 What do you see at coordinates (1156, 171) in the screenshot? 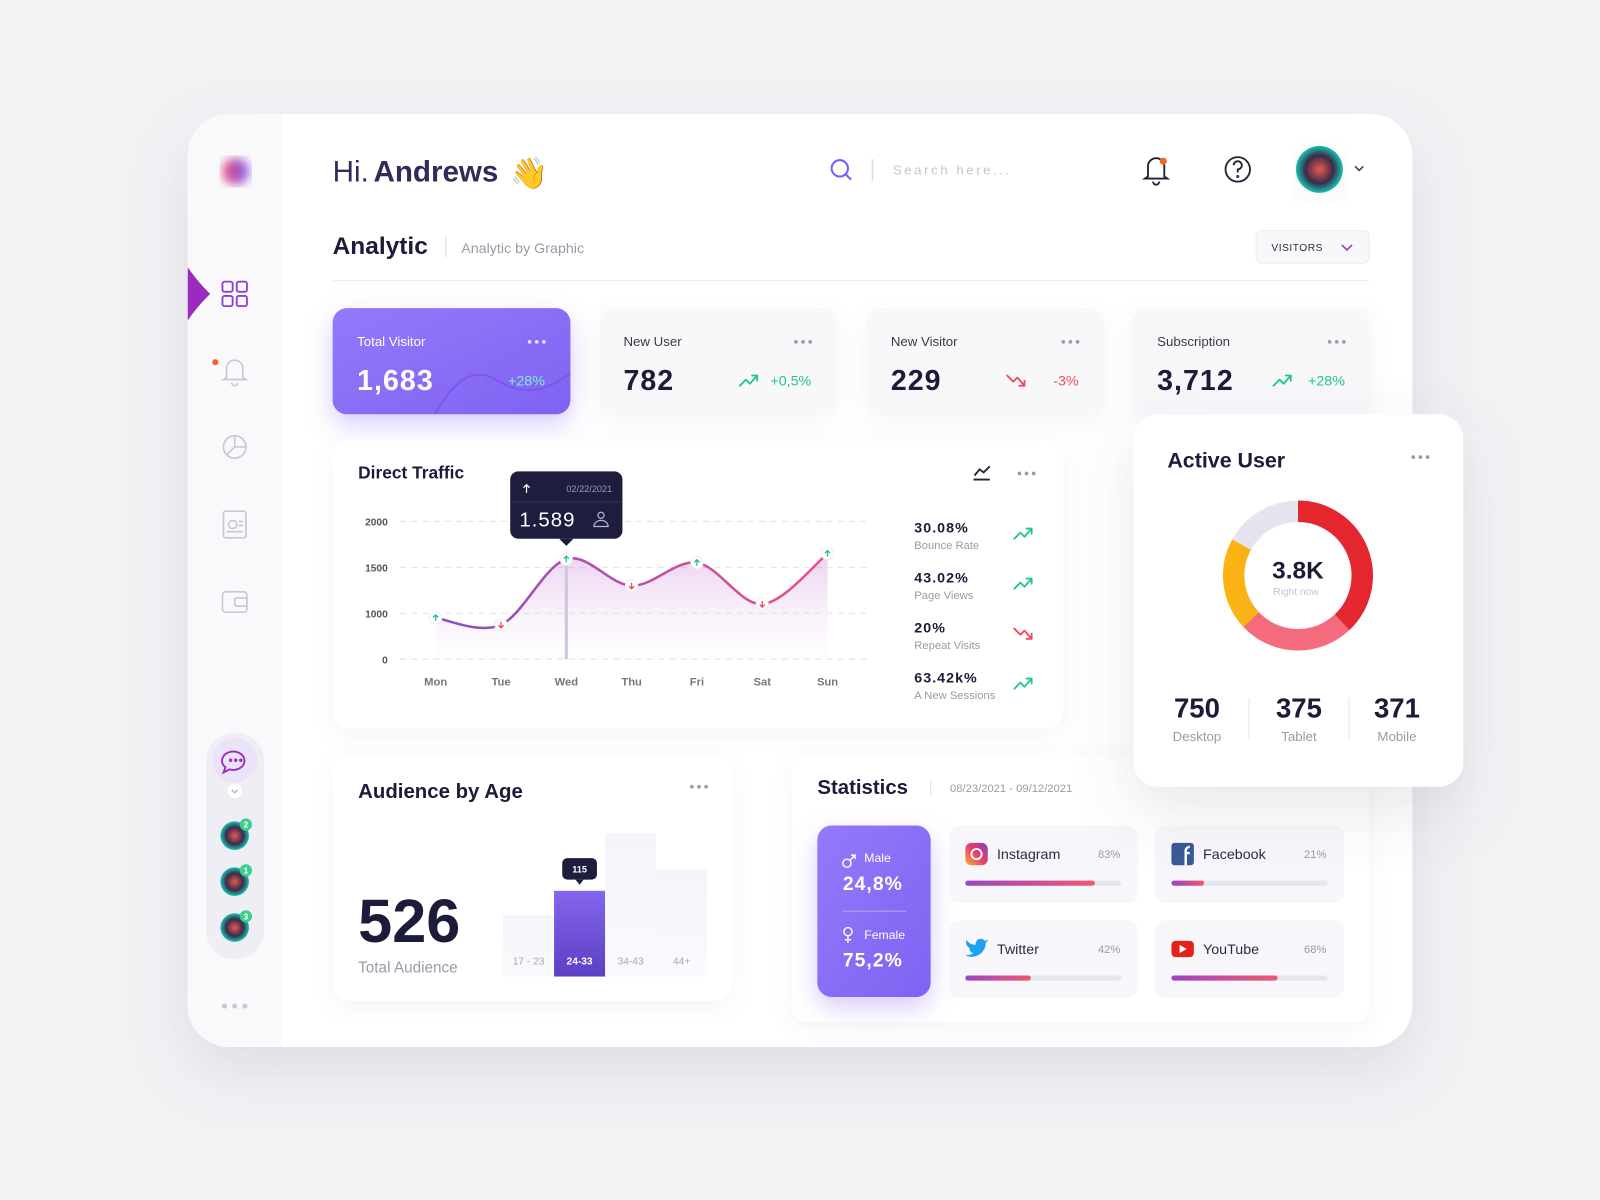
I see `bell-icon` at bounding box center [1156, 171].